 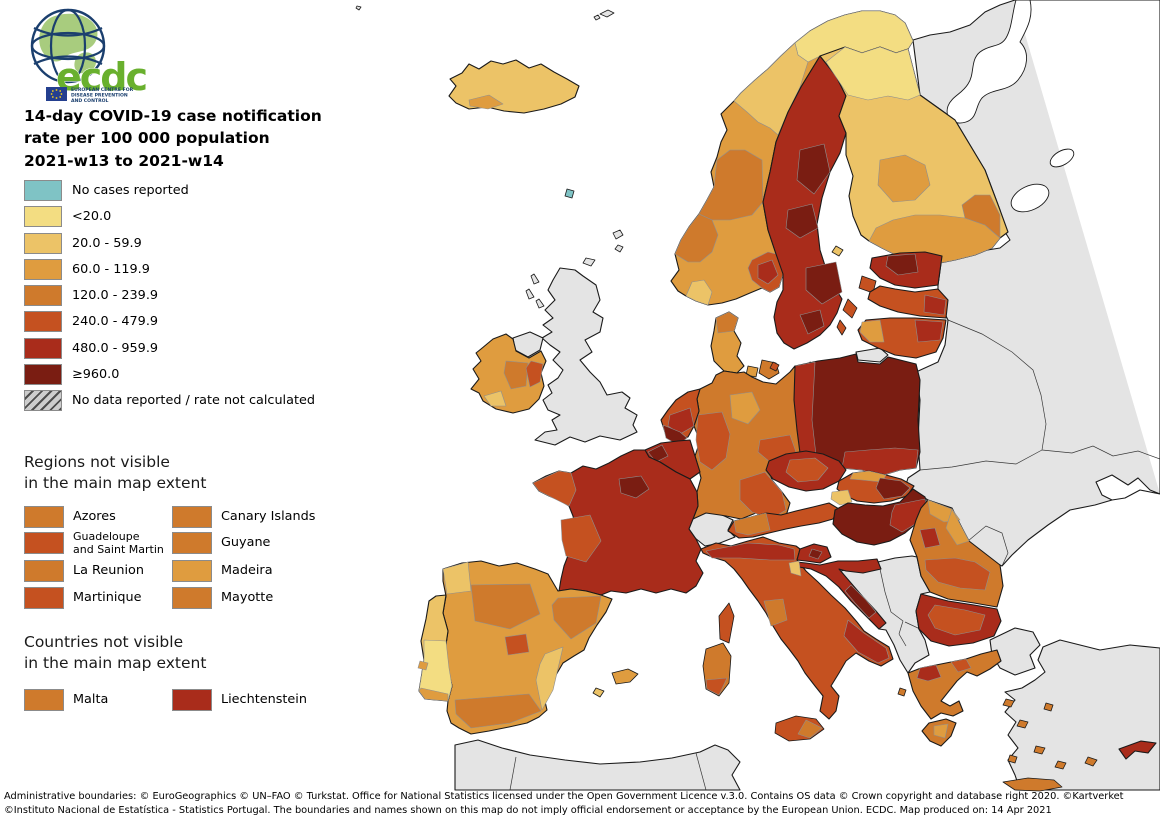 What do you see at coordinates (94, 516) in the screenshot?
I see `azores-label: Azores` at bounding box center [94, 516].